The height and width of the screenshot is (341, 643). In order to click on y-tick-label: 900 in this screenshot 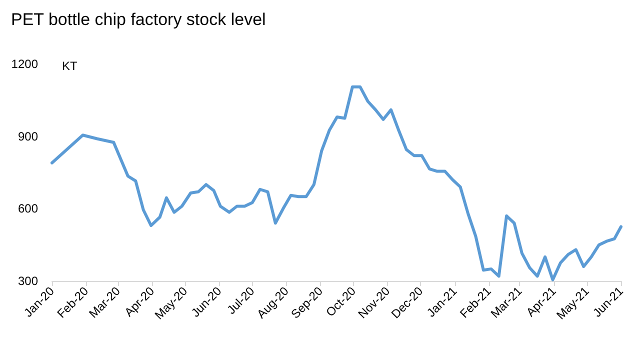, I will do `click(28, 136)`.